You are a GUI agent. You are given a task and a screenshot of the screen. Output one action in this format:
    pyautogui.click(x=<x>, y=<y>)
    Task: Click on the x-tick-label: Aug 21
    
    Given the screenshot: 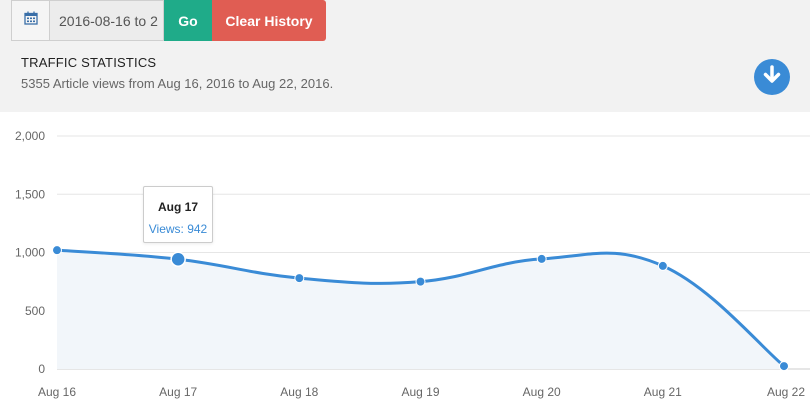 What is the action you would take?
    pyautogui.click(x=663, y=392)
    